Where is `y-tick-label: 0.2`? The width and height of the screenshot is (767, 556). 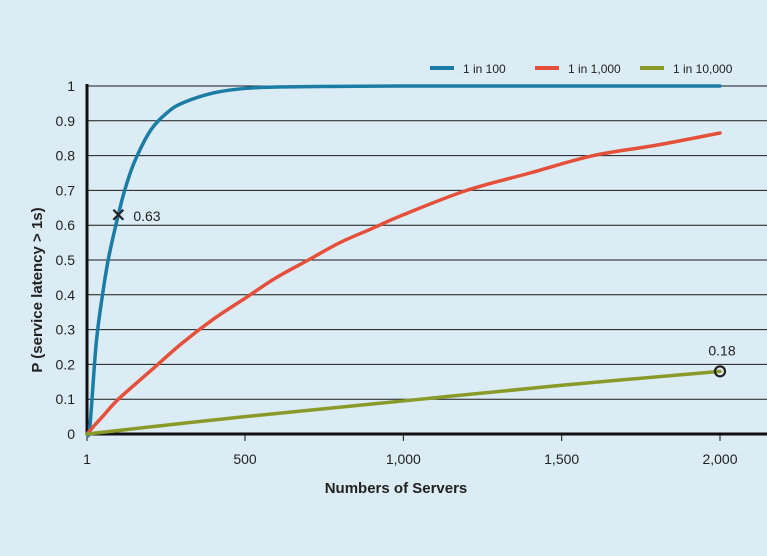
y-tick-label: 0.2 is located at coordinates (66, 364).